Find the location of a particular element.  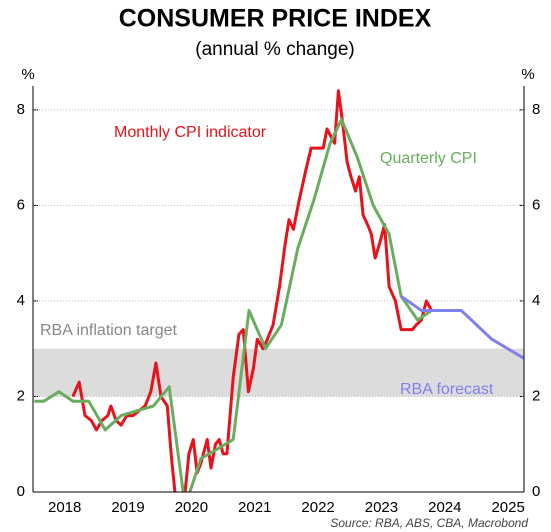

series-line is located at coordinates (462, 327).